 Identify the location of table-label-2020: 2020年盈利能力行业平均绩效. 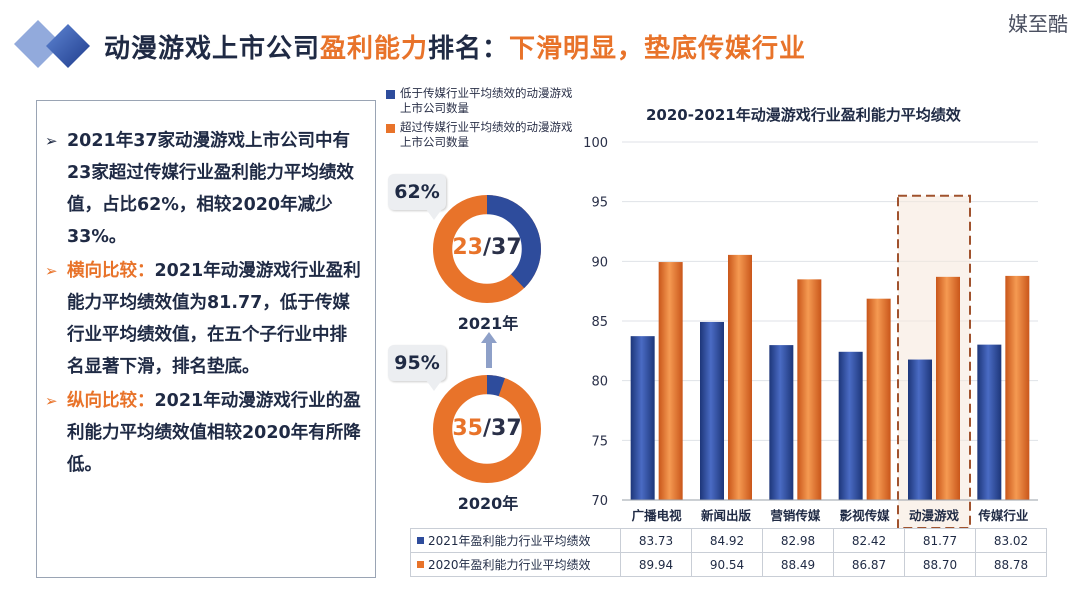
(515, 564).